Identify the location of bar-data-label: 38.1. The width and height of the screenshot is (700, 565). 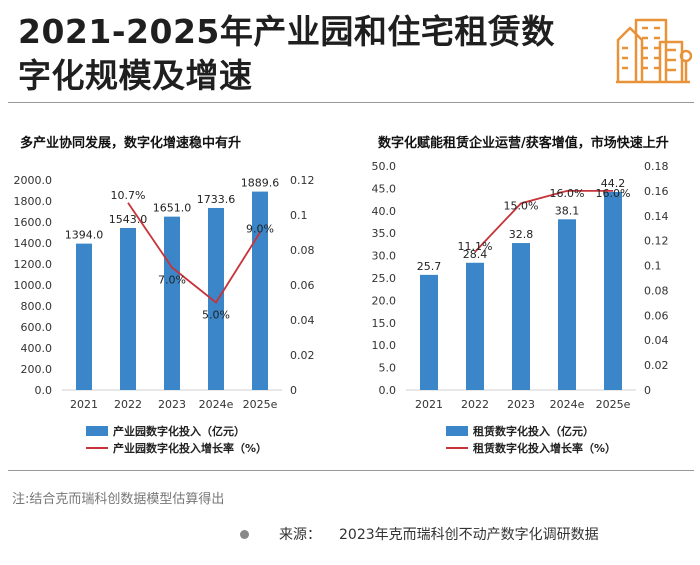
(567, 210).